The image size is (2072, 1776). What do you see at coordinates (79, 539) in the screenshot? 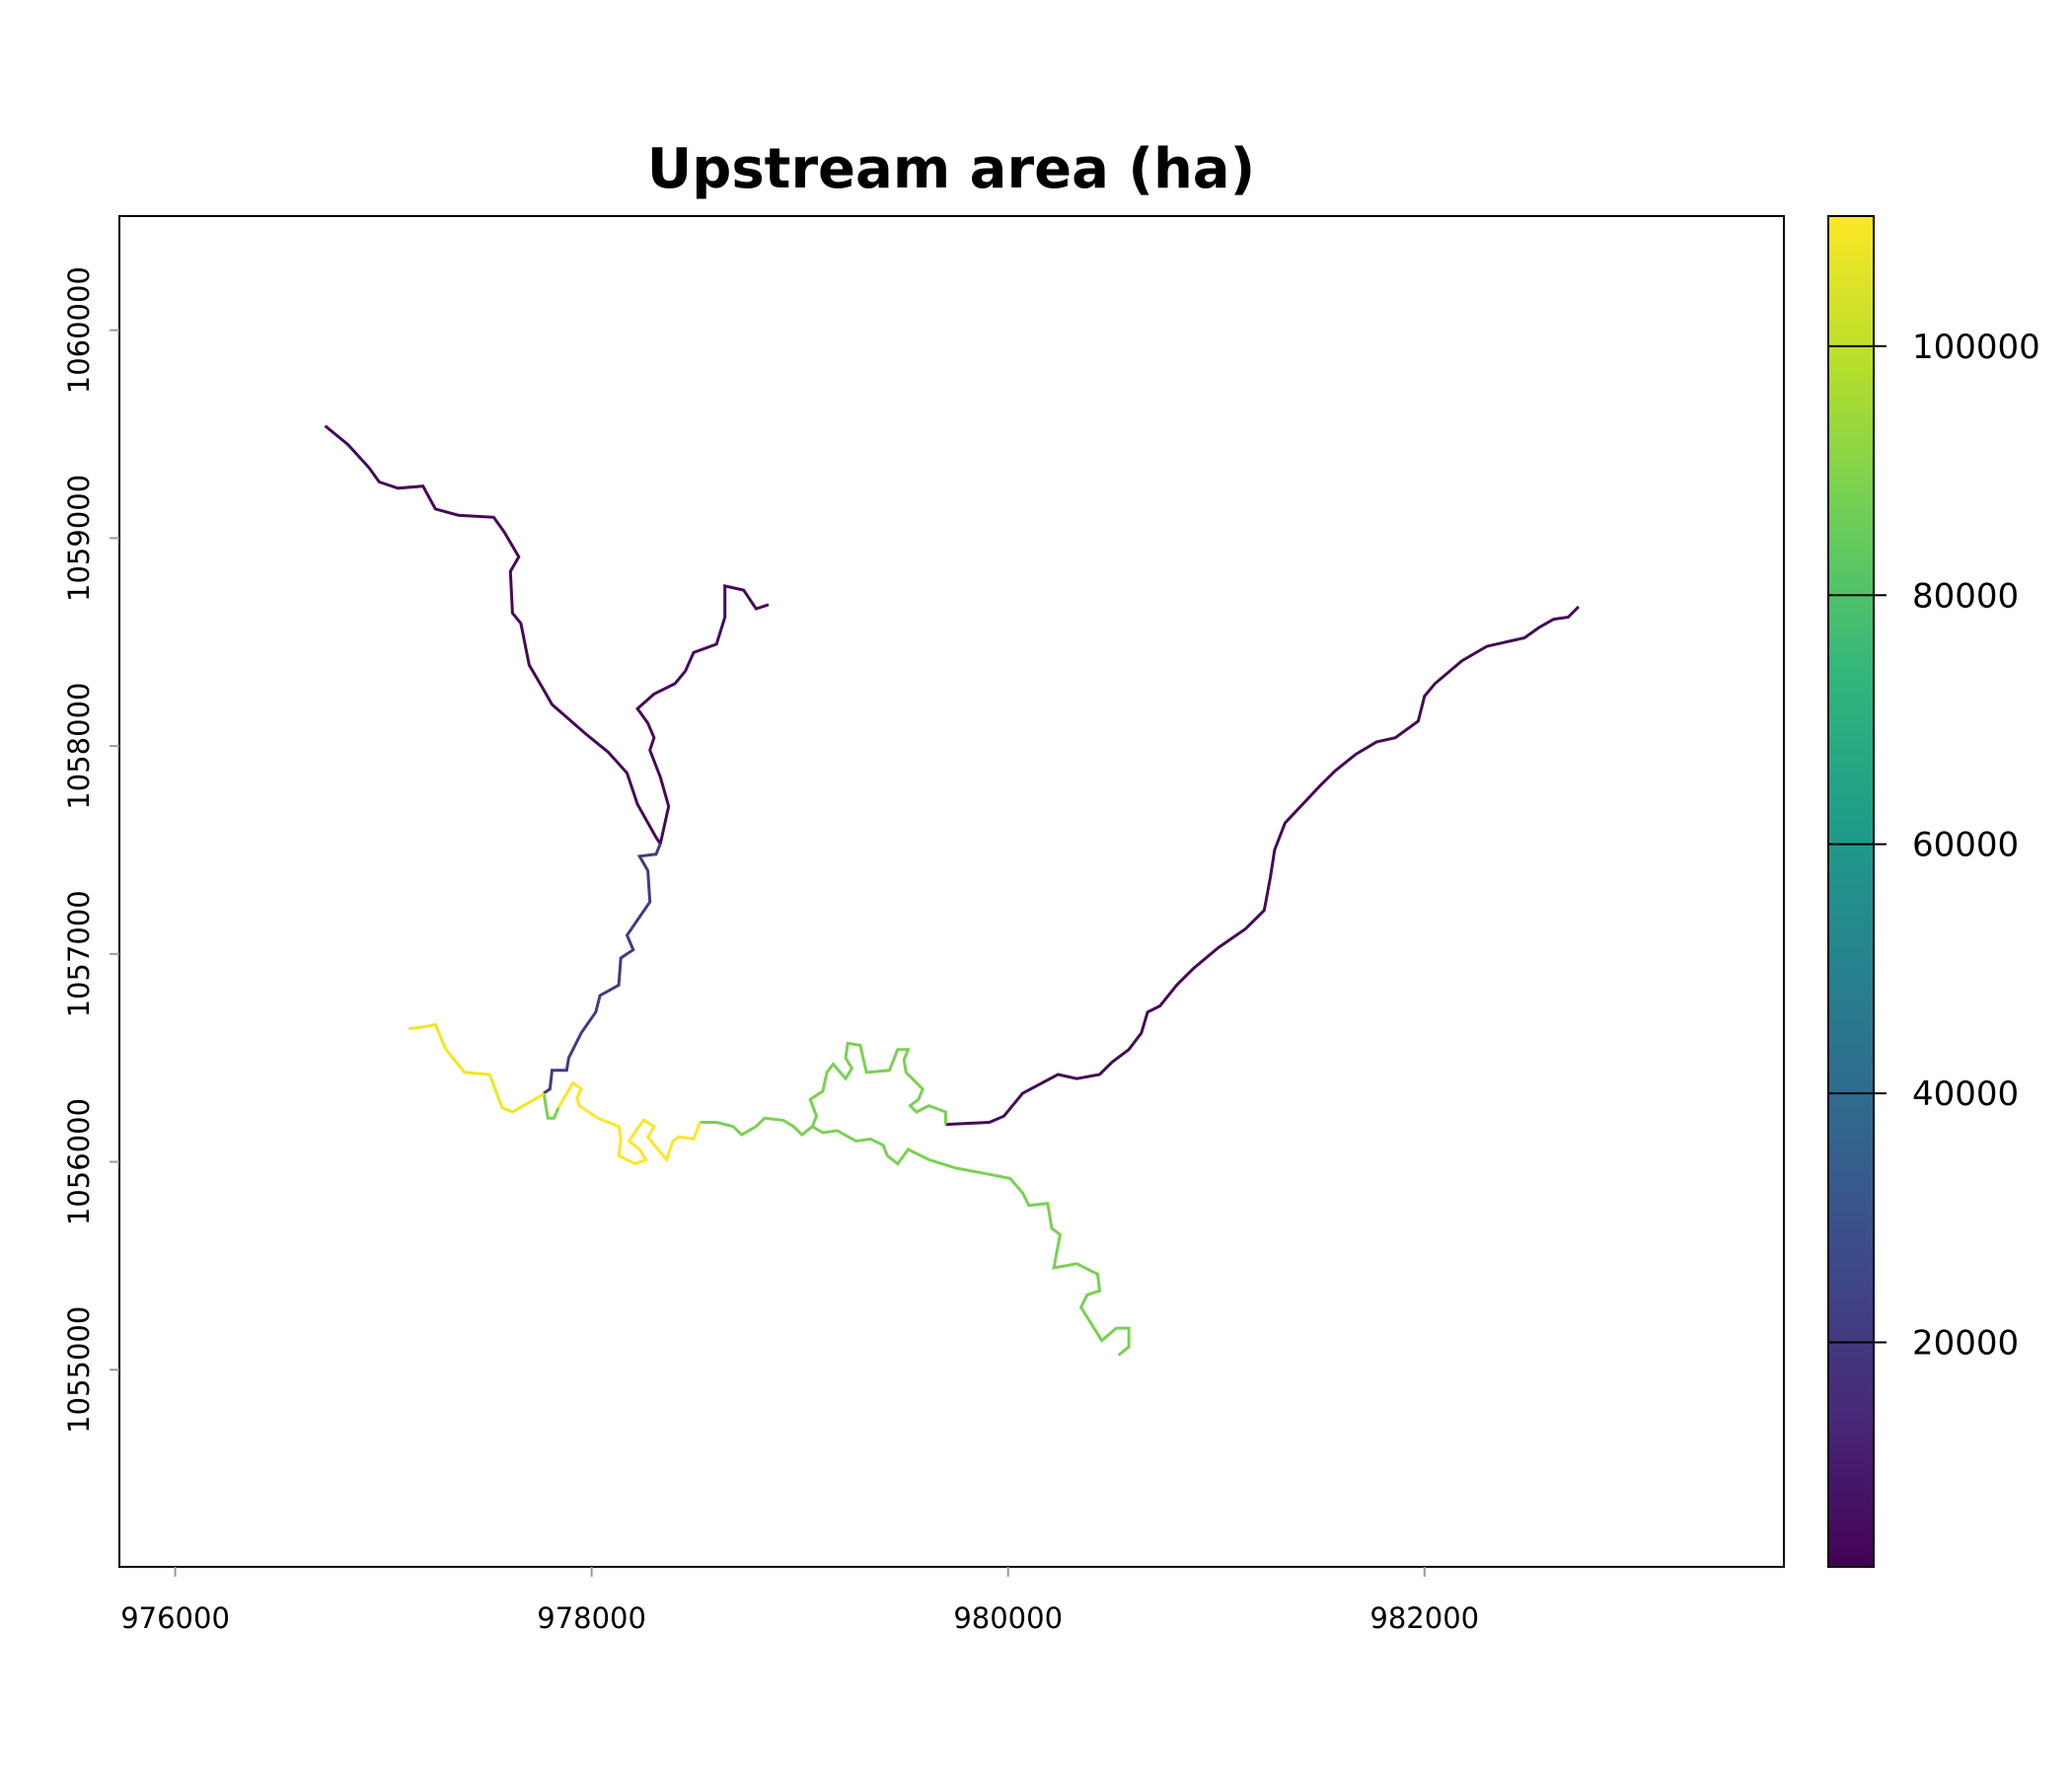
I see `y-tick-label: 1059000` at bounding box center [79, 539].